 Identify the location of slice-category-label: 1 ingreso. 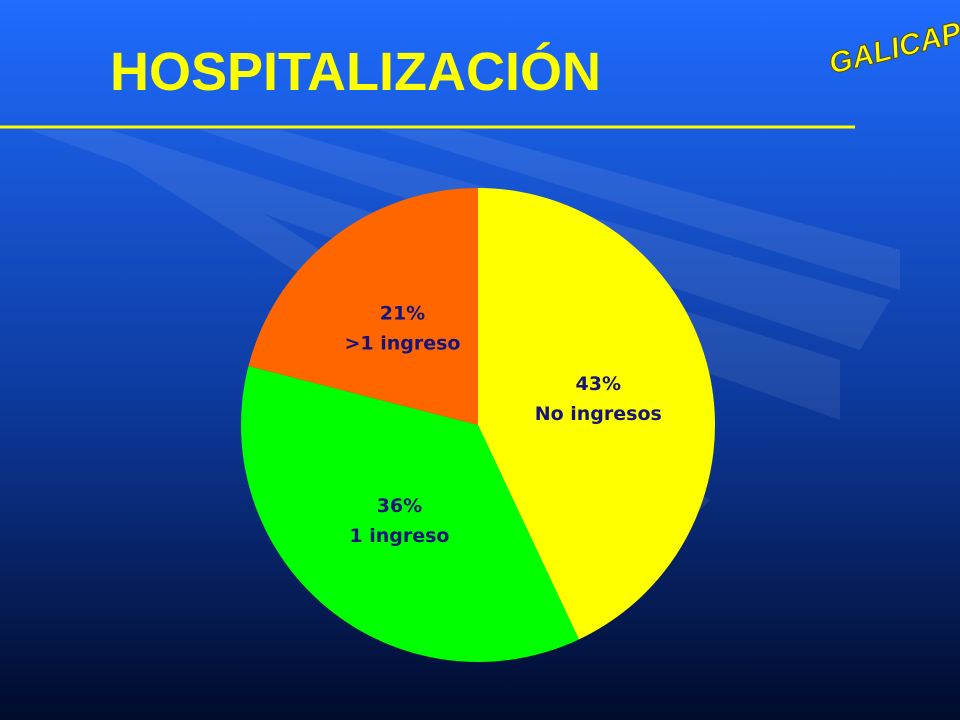
(399, 536).